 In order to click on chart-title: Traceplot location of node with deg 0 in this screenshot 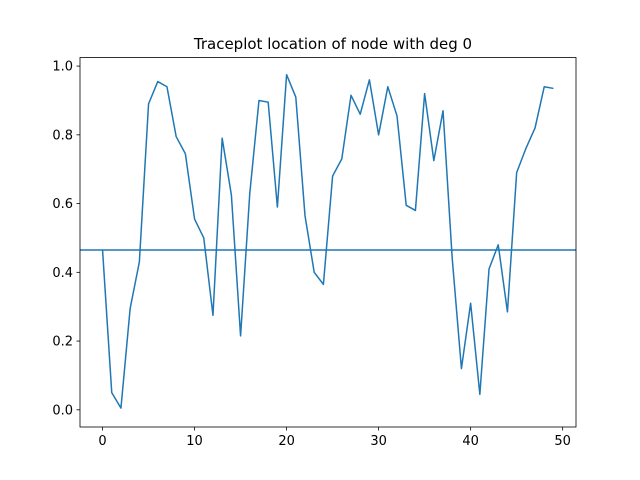, I will do `click(332, 44)`.